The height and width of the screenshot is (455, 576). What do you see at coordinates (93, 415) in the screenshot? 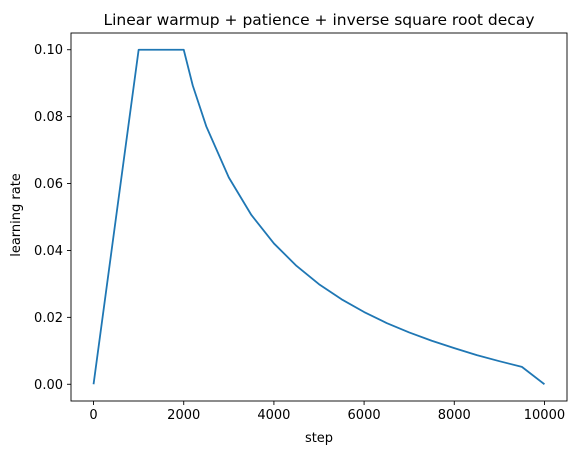
I see `x-tick-label: 0` at bounding box center [93, 415].